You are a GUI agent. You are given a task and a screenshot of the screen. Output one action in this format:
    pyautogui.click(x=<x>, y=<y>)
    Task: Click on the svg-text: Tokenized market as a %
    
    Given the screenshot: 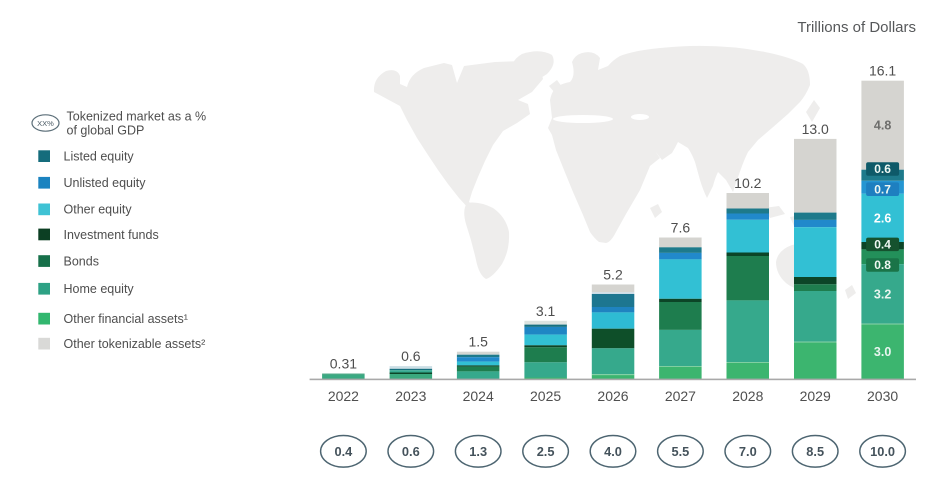 What is the action you would take?
    pyautogui.click(x=137, y=117)
    